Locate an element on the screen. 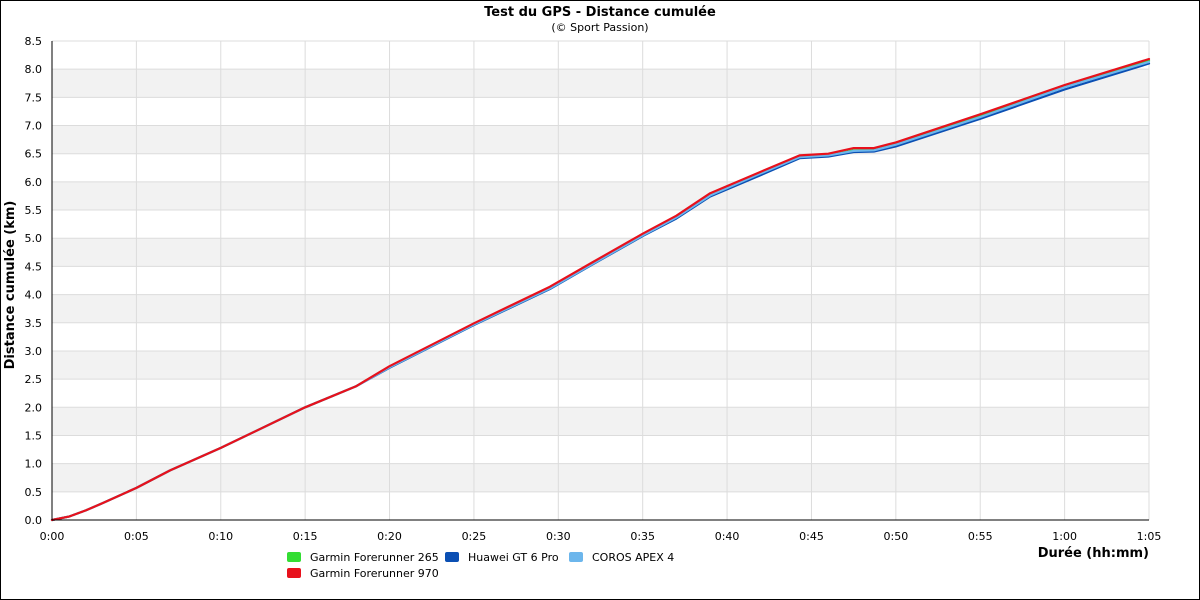 This screenshot has width=1200, height=600. x-tick-label: 0:50 is located at coordinates (895, 536).